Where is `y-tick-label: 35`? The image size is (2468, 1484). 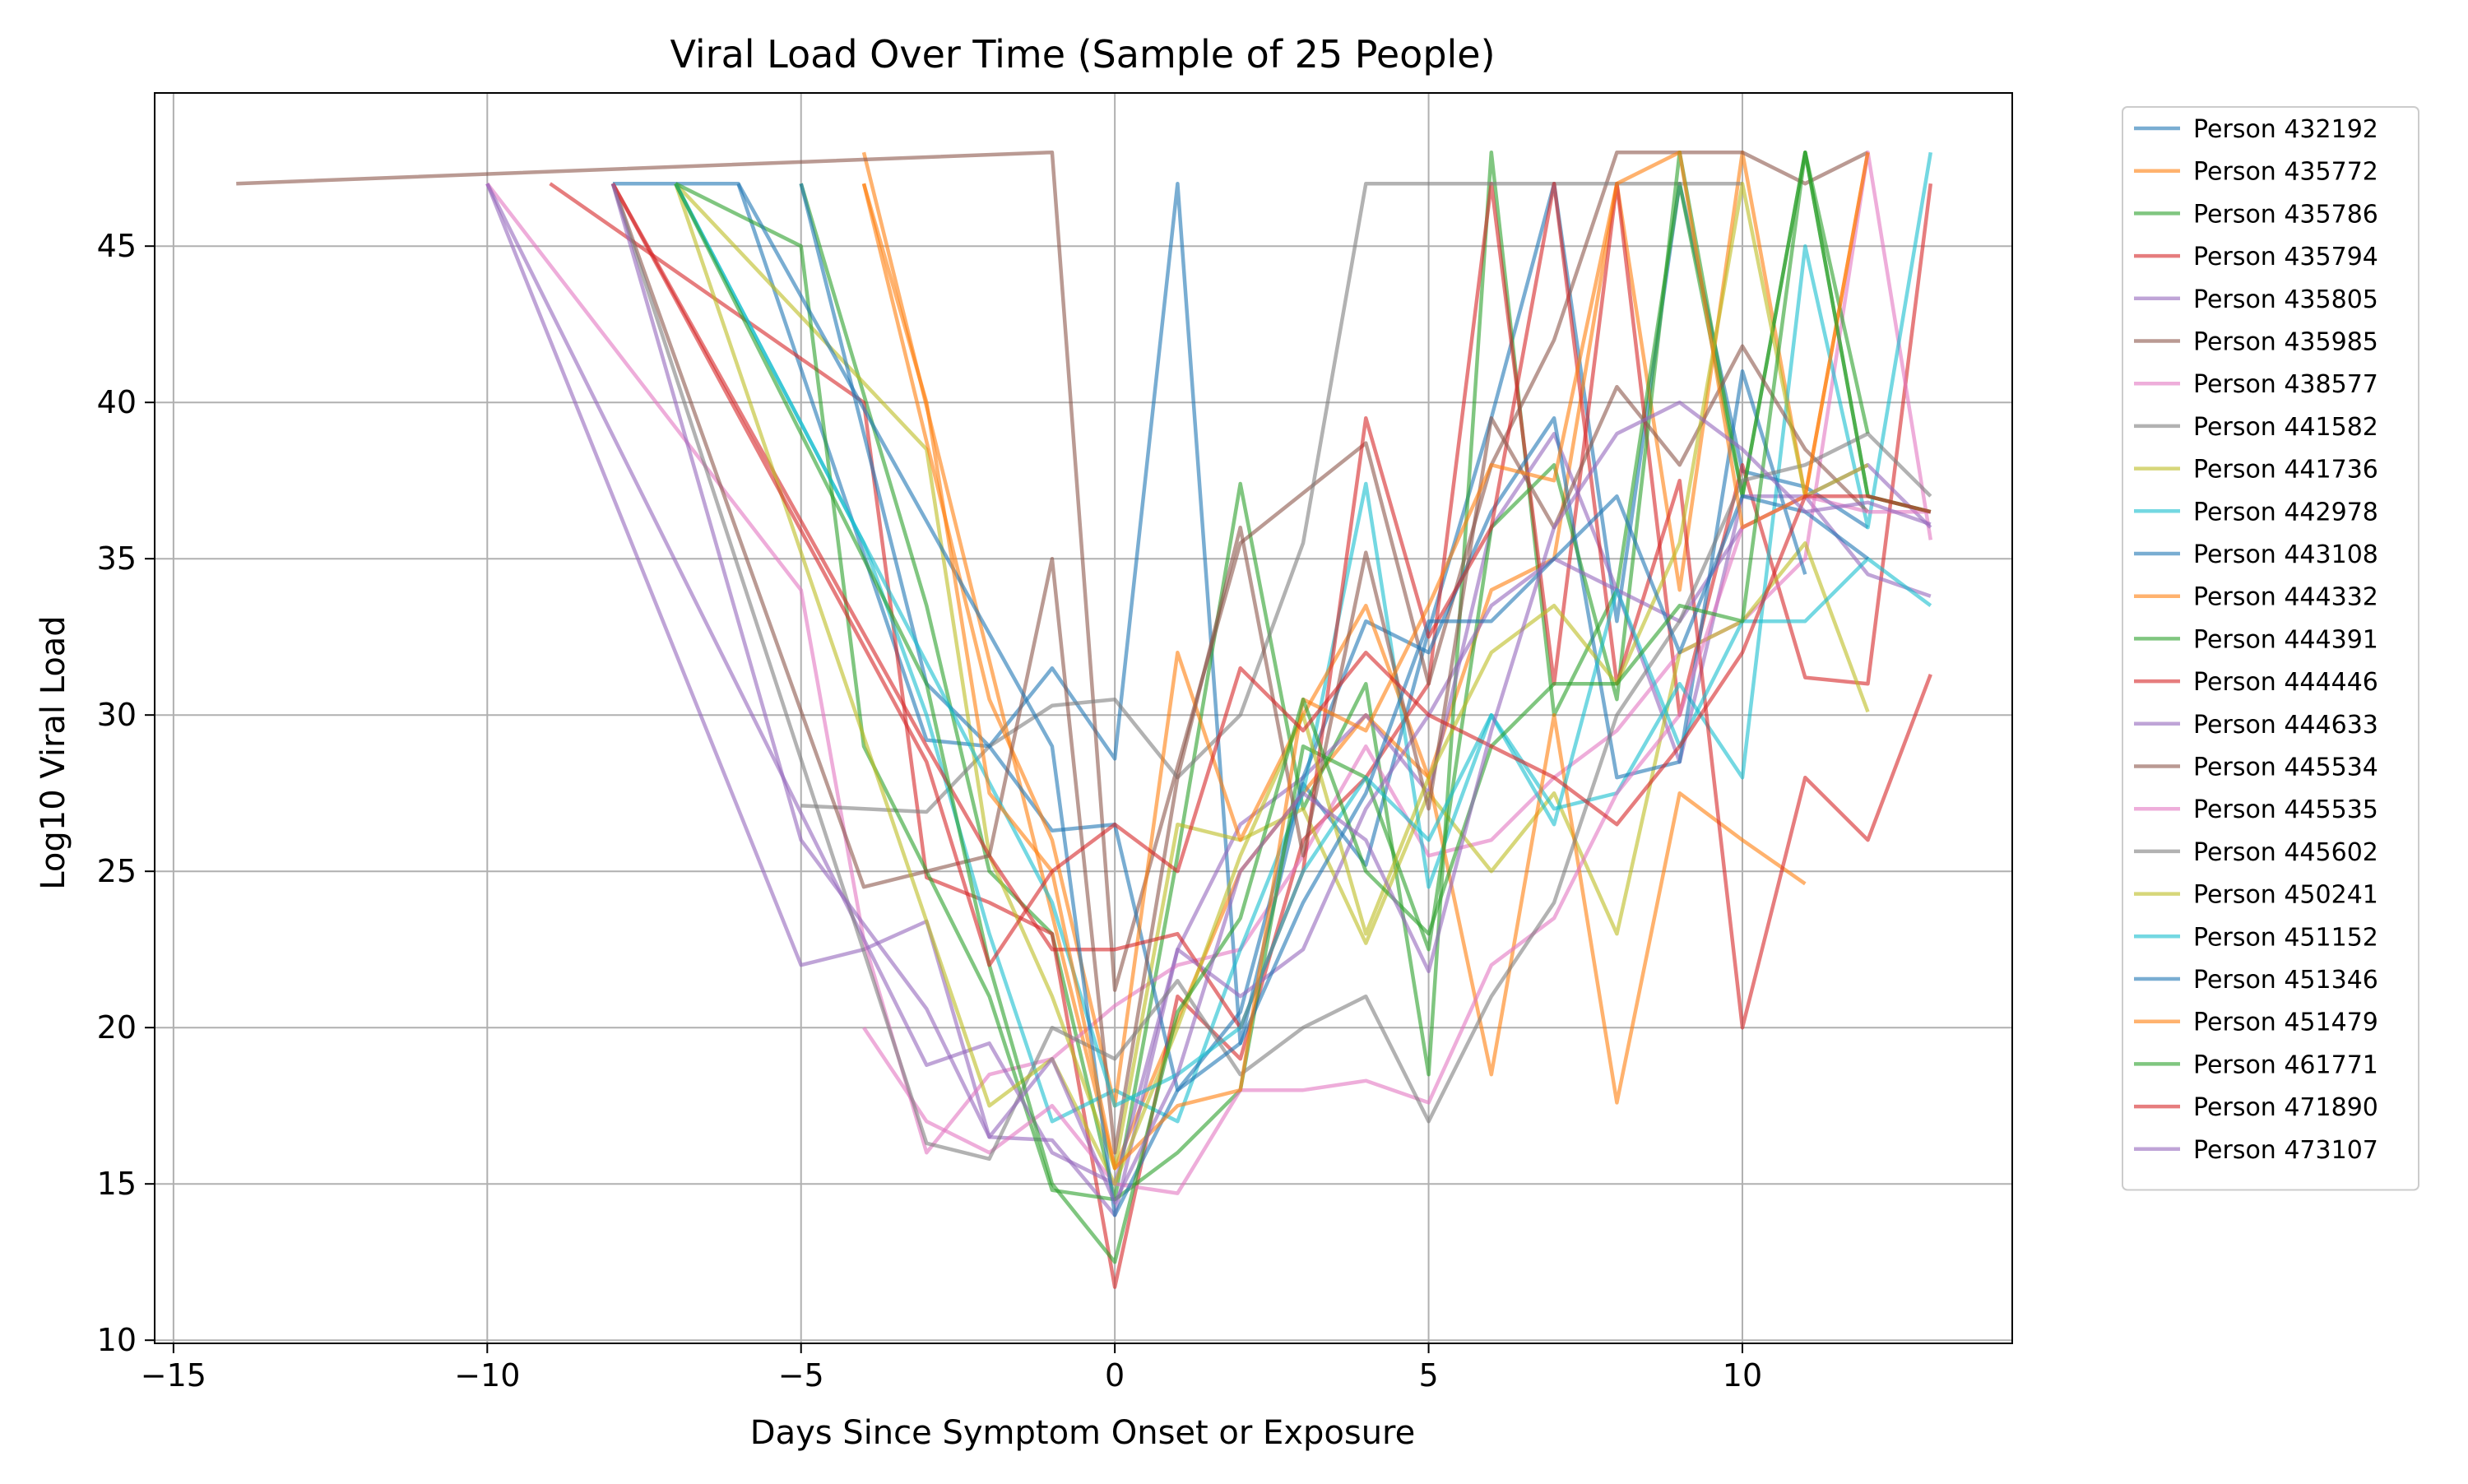
y-tick-label: 35 is located at coordinates (117, 558).